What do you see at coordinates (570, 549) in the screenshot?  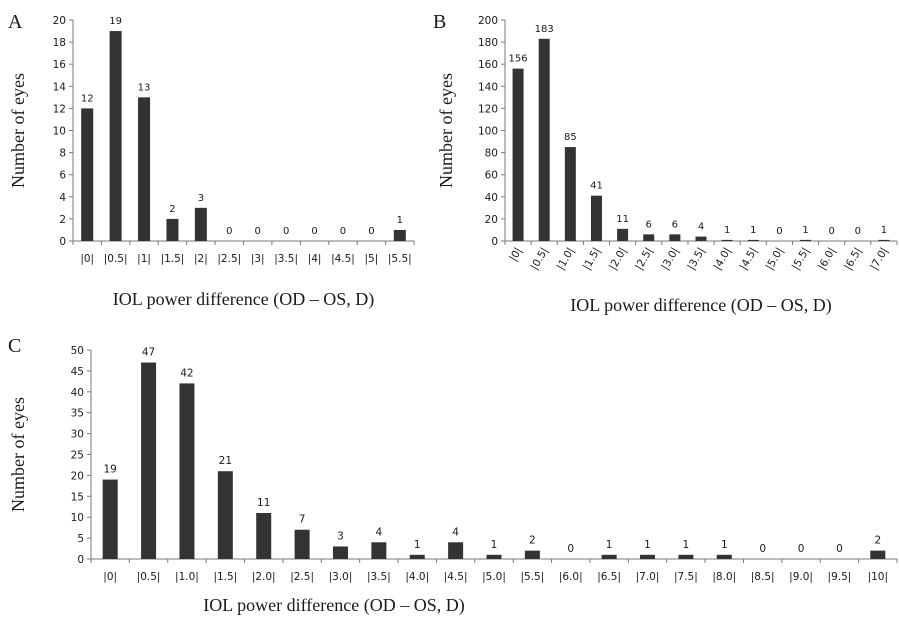 I see `data-label-c: 0` at bounding box center [570, 549].